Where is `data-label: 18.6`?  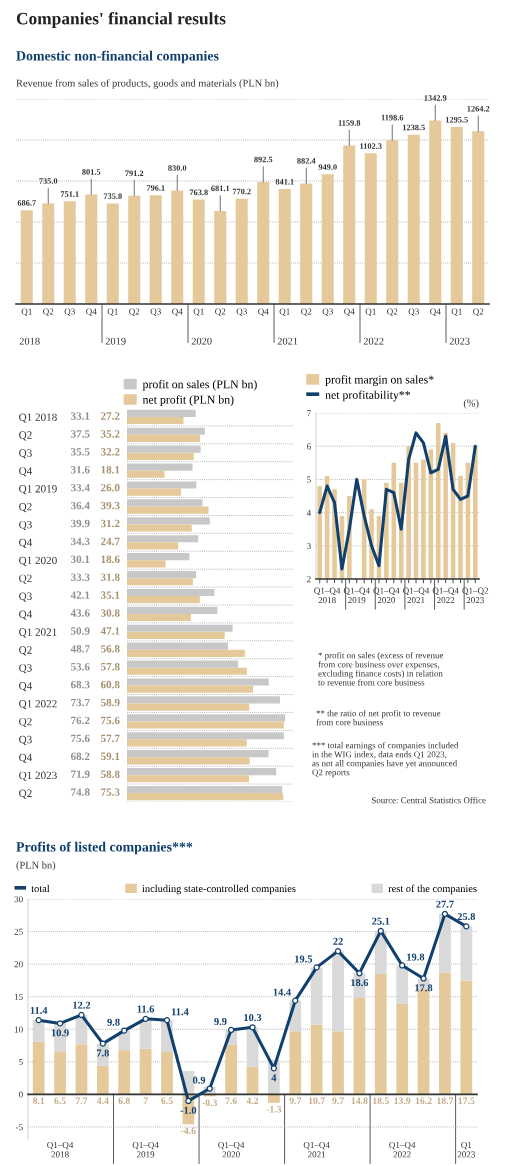 data-label: 18.6 is located at coordinates (360, 983).